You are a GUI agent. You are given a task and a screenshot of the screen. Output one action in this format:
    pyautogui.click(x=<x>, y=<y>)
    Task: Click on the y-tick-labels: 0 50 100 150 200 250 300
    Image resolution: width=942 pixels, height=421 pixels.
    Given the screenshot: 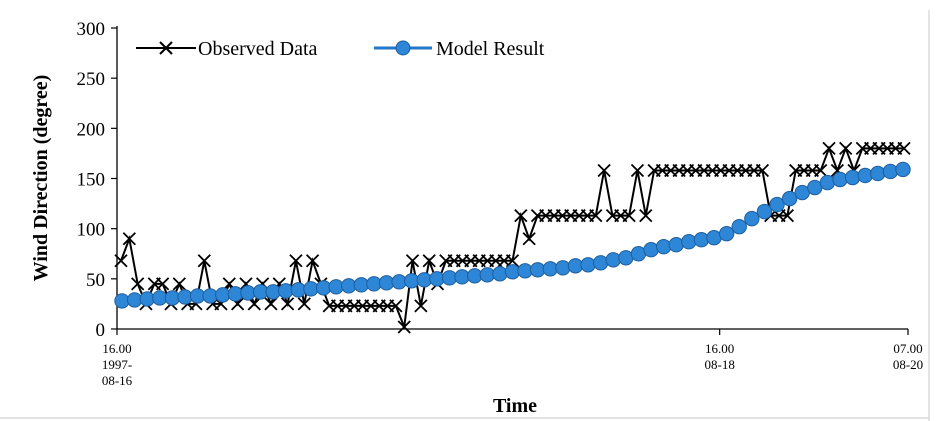 What is the action you would take?
    pyautogui.click(x=97, y=180)
    